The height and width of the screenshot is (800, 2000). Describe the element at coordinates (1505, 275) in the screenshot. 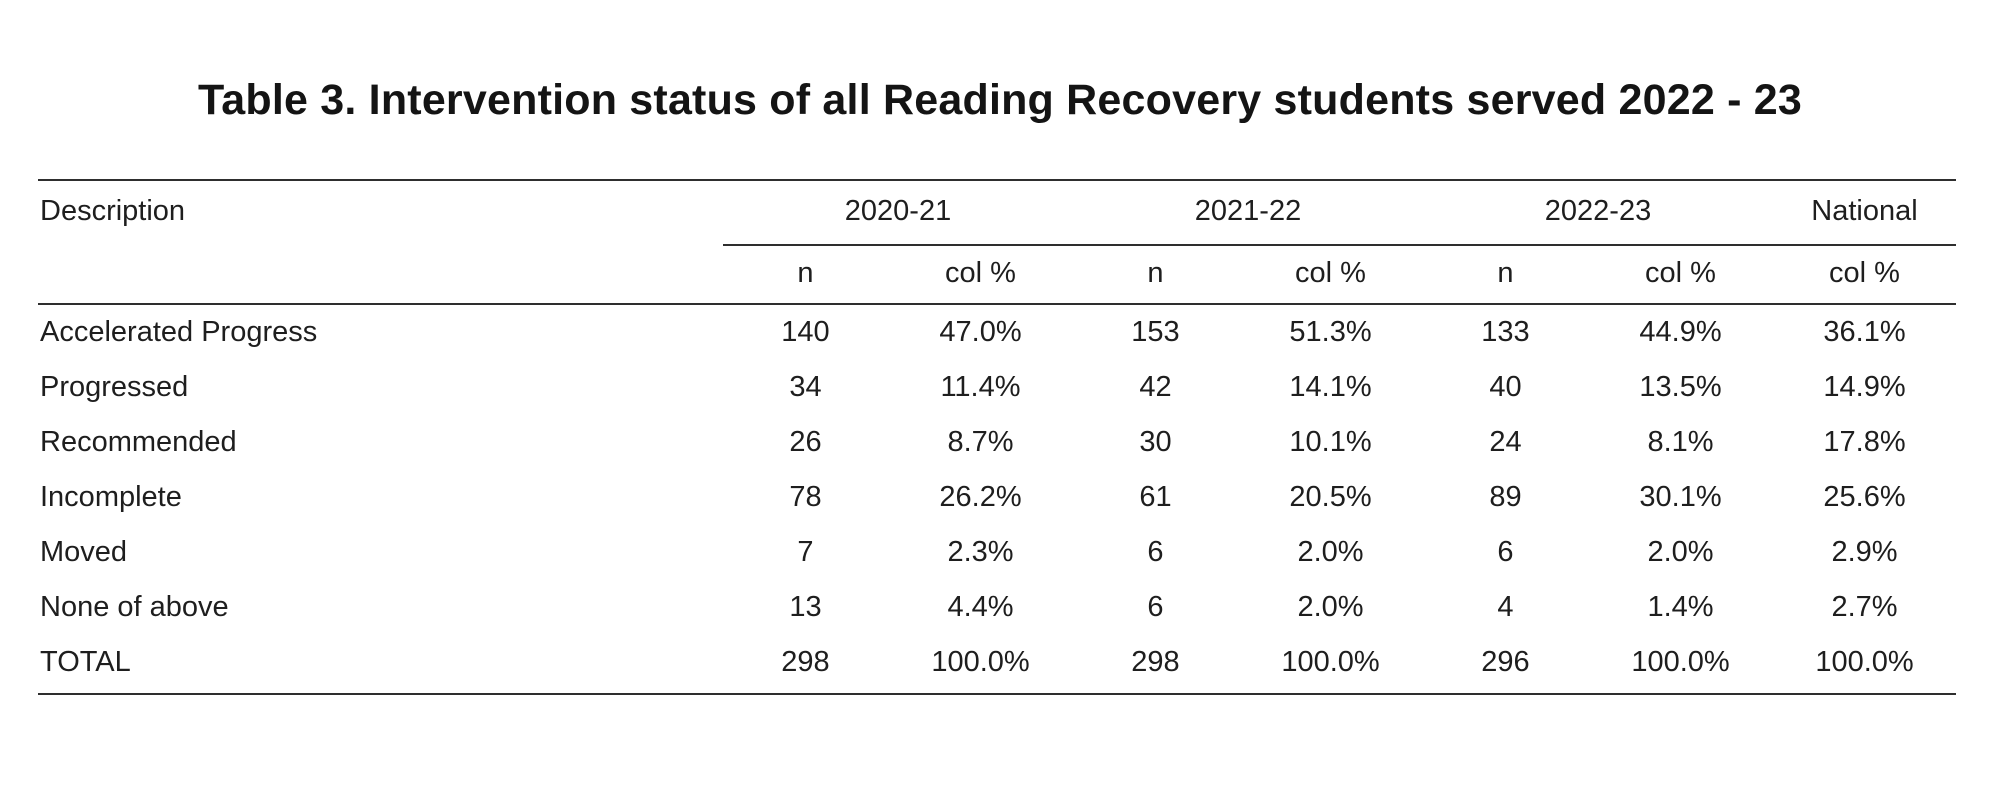

I see `subheader-n-2022-23: n` at that location.